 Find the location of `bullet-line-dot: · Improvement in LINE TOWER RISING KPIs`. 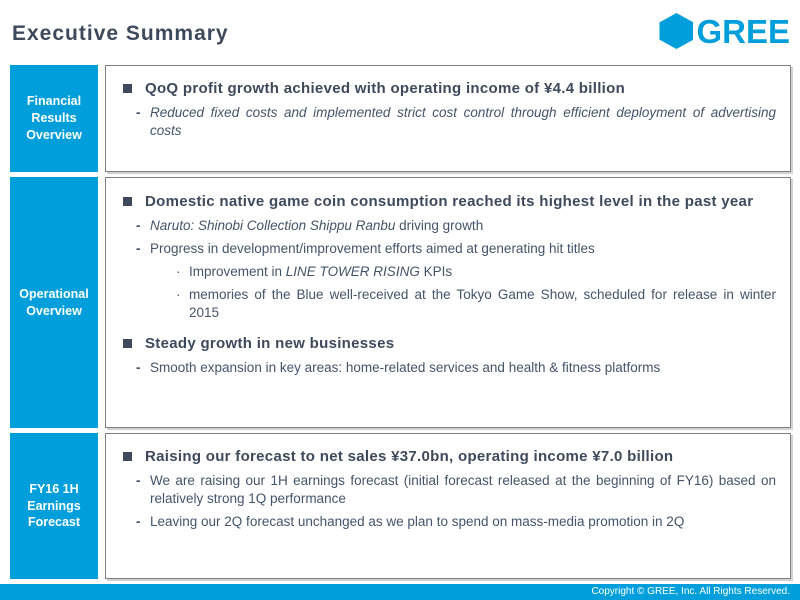

bullet-line-dot: · Improvement in LINE TOWER RISING KPIs is located at coordinates (449, 272).